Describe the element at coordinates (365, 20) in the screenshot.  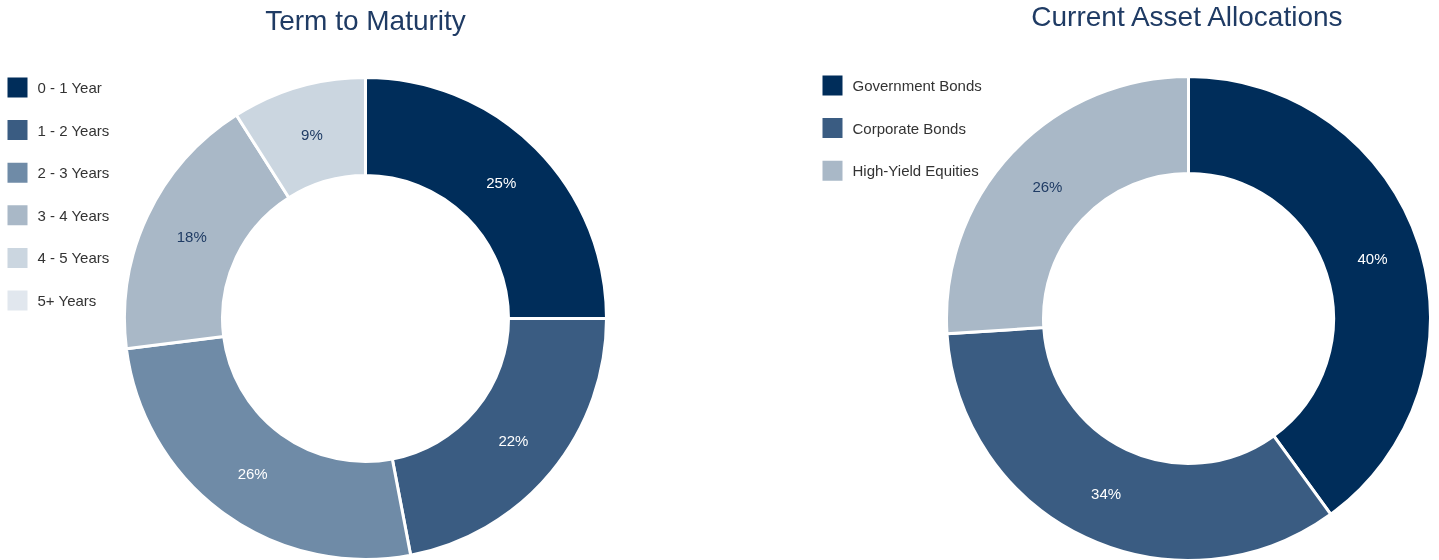
I see `chart-title: Term to Maturity` at that location.